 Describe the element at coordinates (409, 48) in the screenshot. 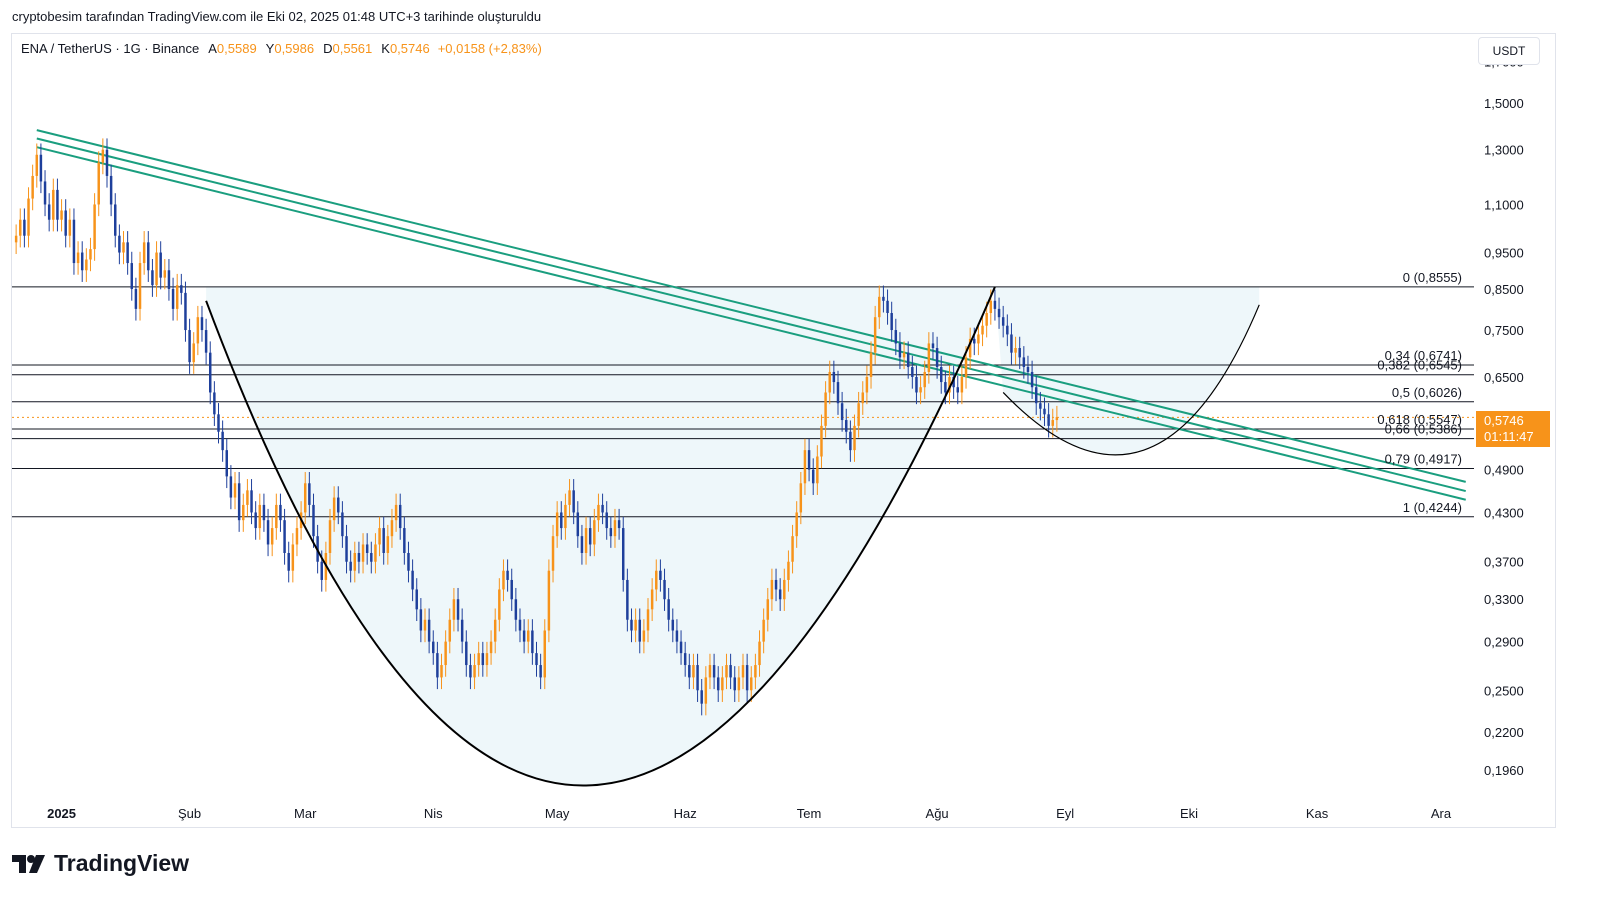

I see `close-value: 0,5746` at that location.